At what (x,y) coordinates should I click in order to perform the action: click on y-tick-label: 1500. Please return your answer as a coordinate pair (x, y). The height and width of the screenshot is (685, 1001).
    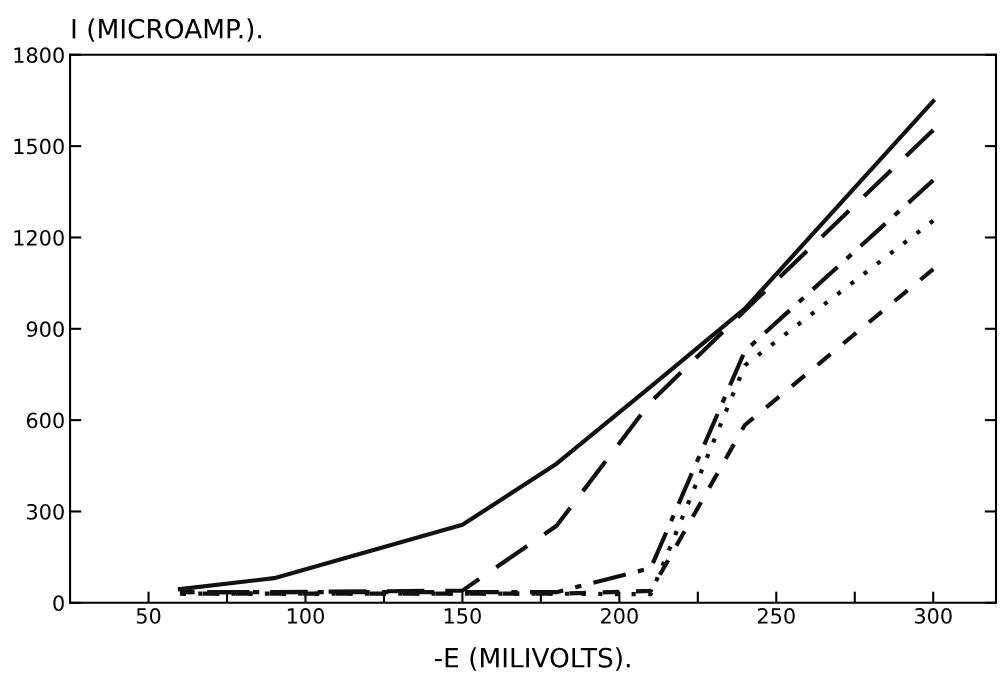
    Looking at the image, I should click on (39, 146).